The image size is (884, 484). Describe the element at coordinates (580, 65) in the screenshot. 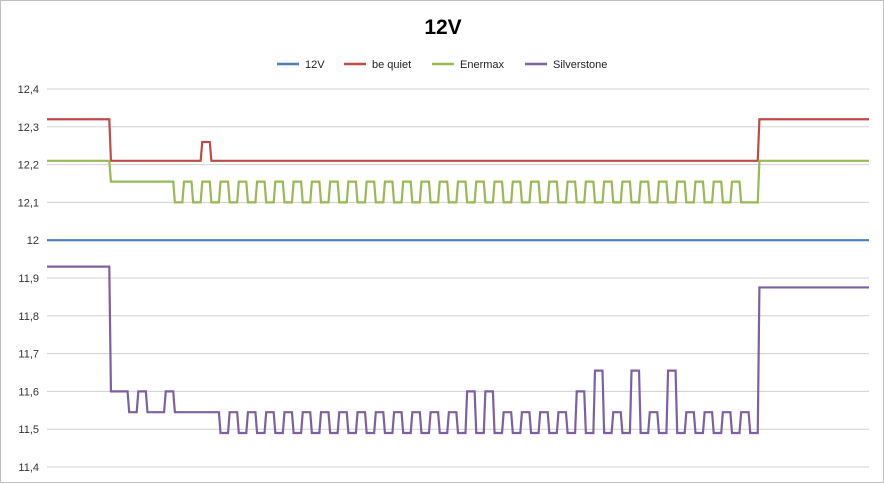

I see `legend-entry: Silverstone` at that location.